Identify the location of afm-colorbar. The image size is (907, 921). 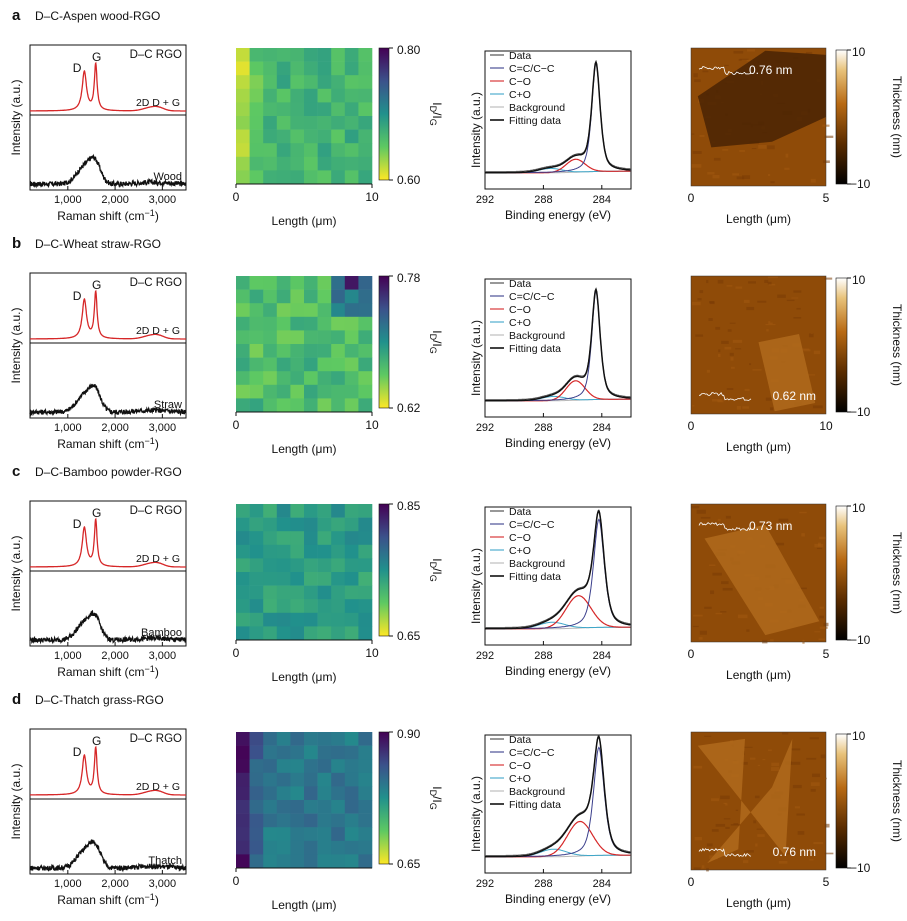
(841, 573).